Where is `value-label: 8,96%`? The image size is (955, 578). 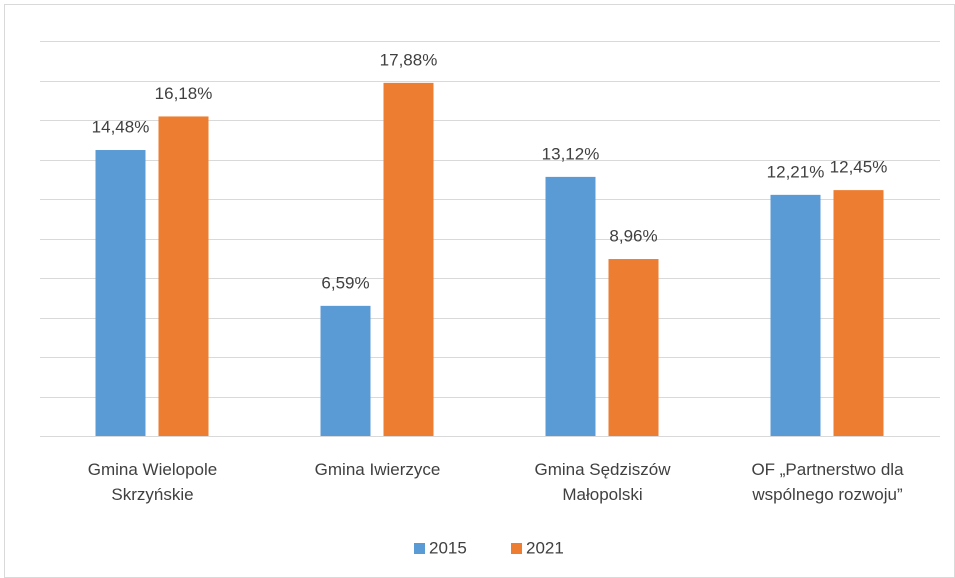 value-label: 8,96% is located at coordinates (633, 236).